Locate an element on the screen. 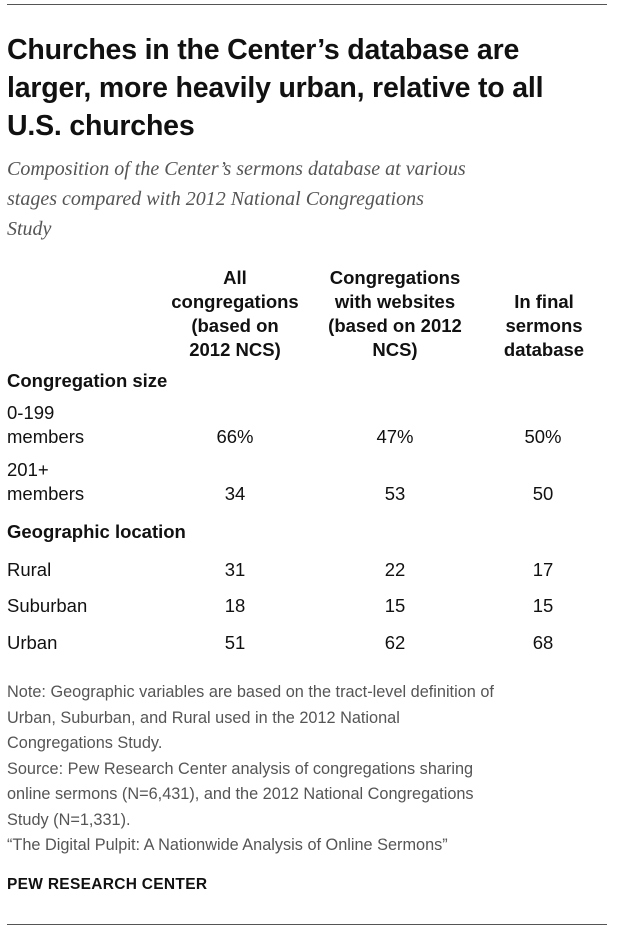  column-header-line: All is located at coordinates (235, 277).